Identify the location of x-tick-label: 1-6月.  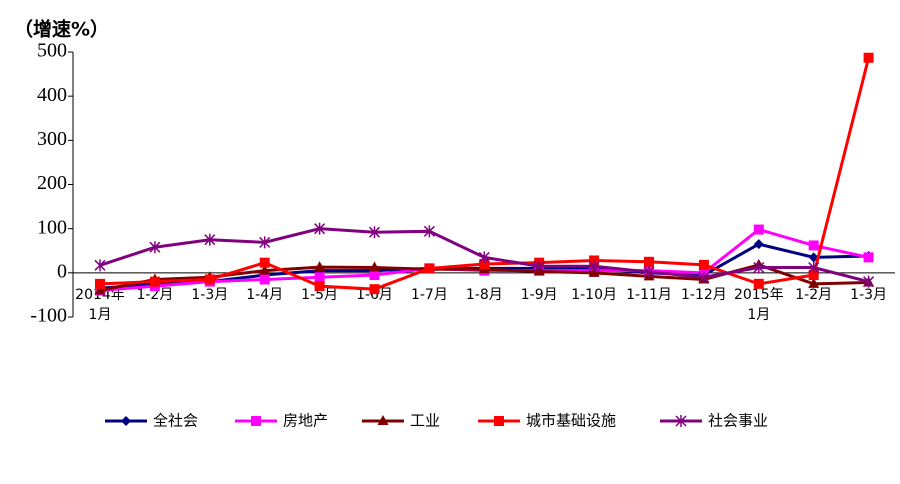
(374, 295).